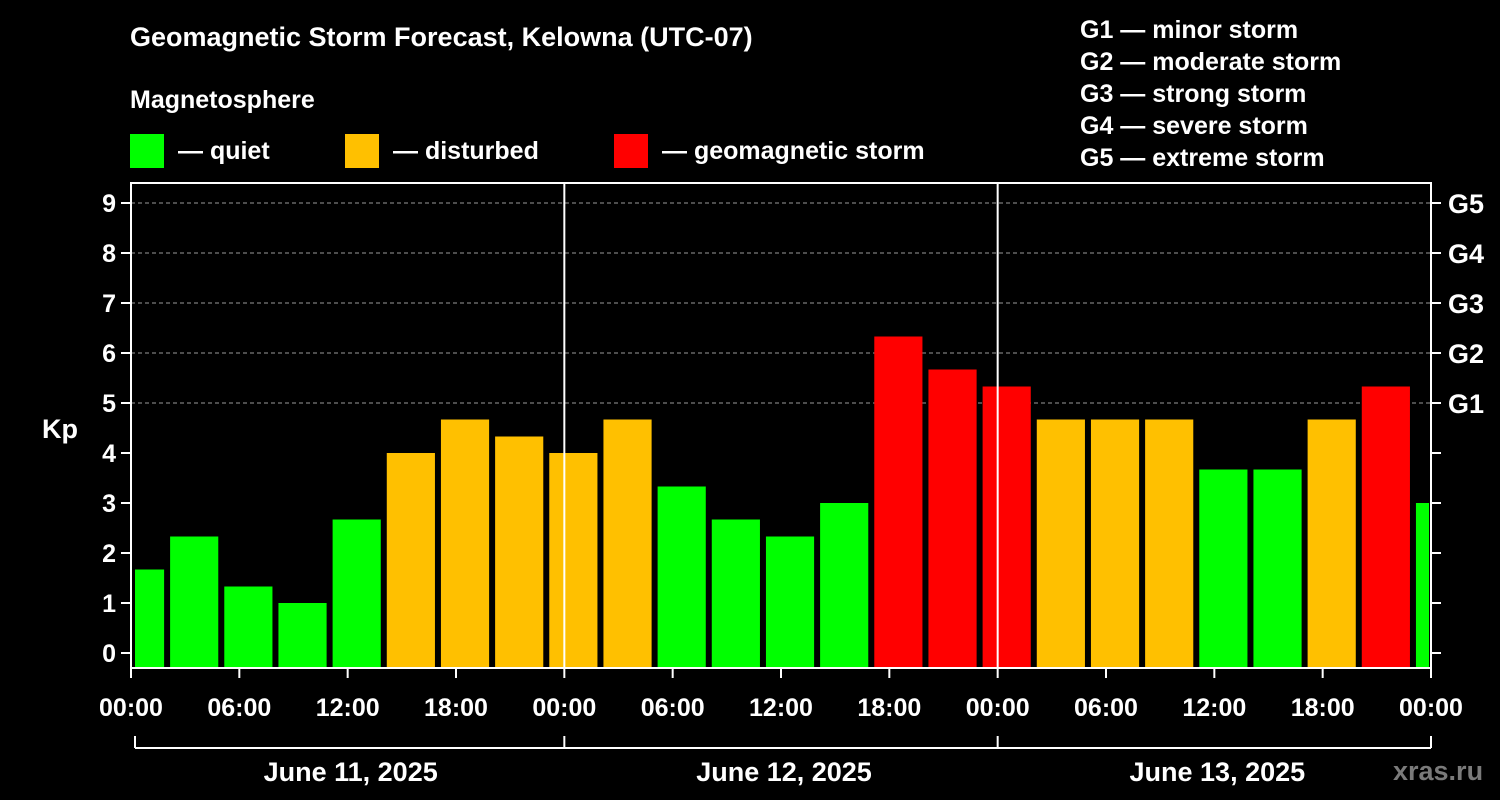 The width and height of the screenshot is (1500, 800). Describe the element at coordinates (1202, 158) in the screenshot. I see `g-scale-item: G5 — extreme storm` at that location.